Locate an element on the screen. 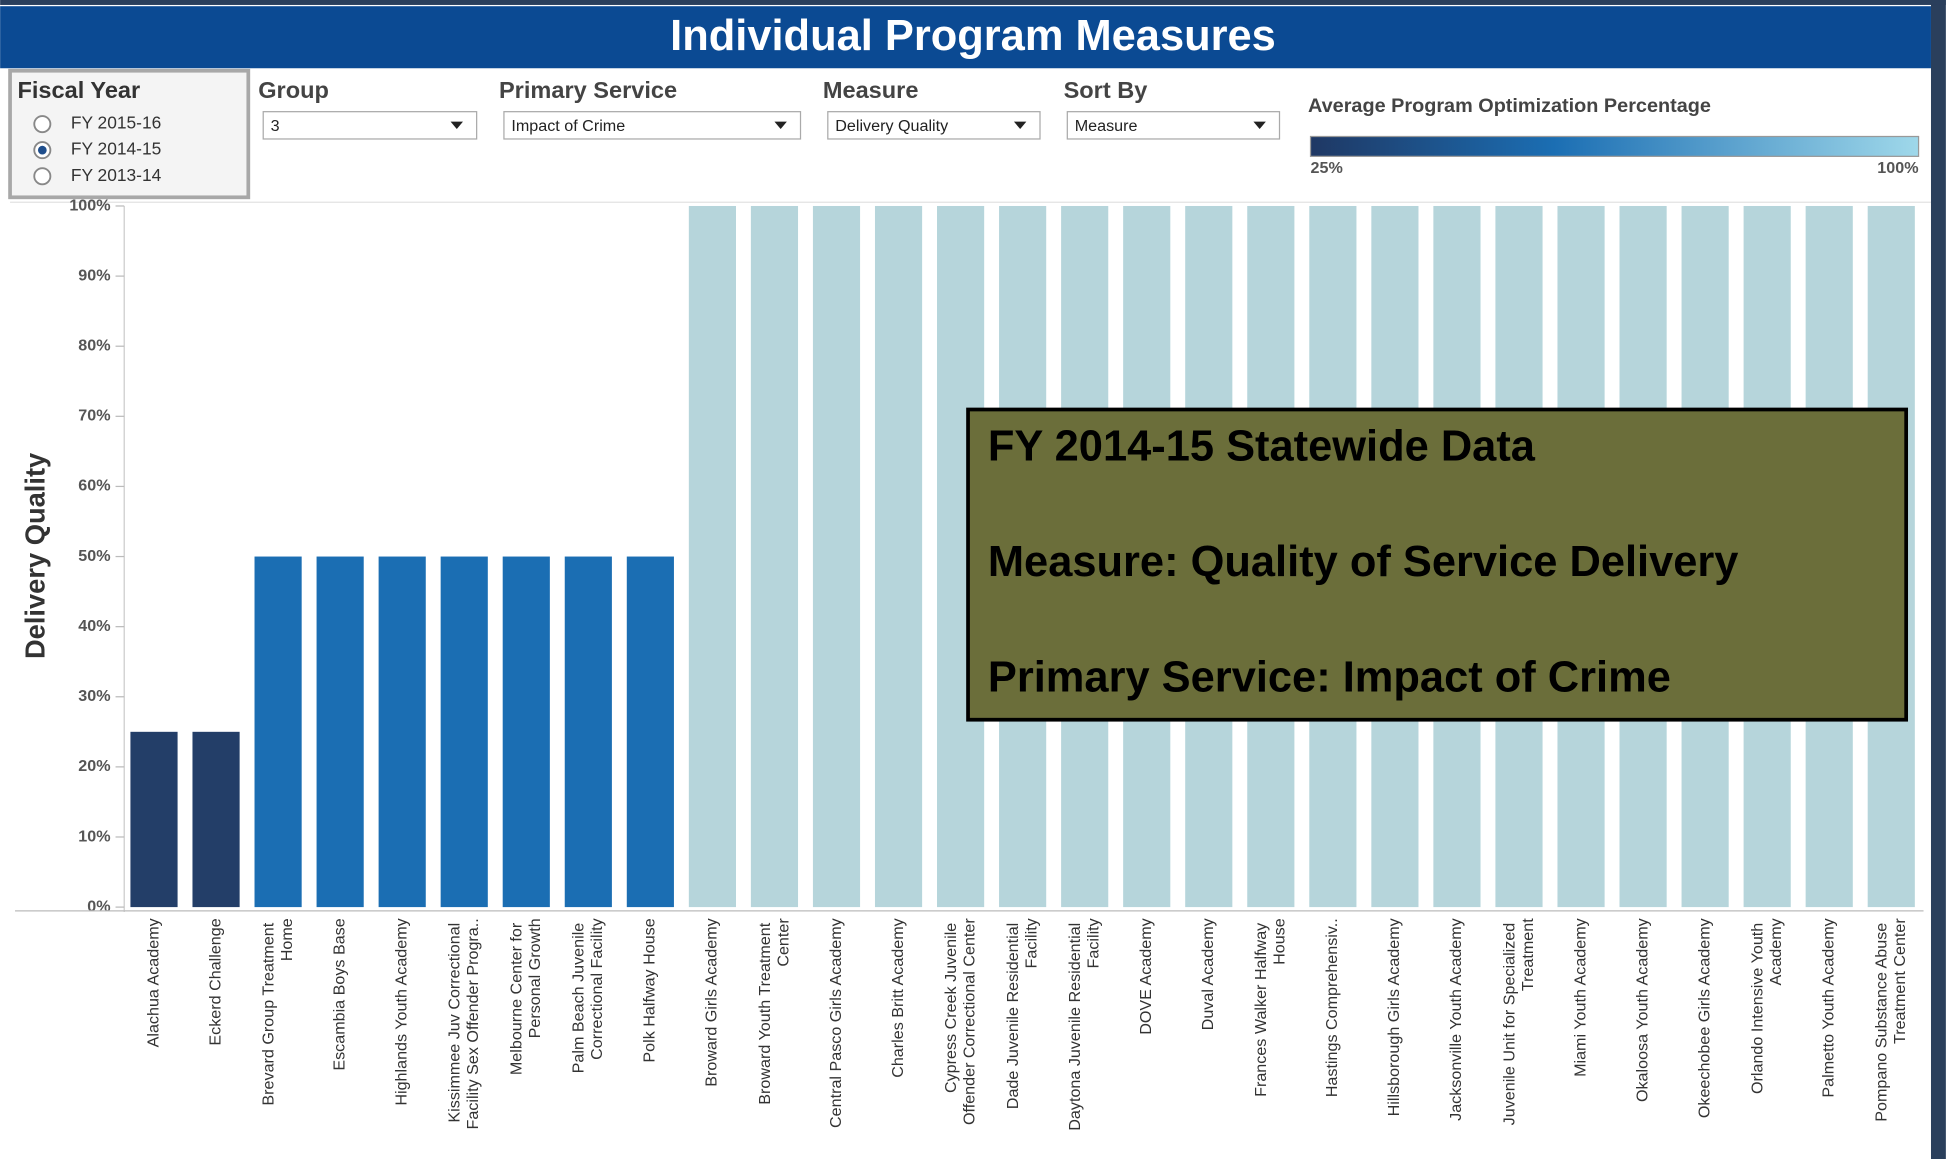  x-tick-label: Charles Britt Academy is located at coordinates (898, 997).